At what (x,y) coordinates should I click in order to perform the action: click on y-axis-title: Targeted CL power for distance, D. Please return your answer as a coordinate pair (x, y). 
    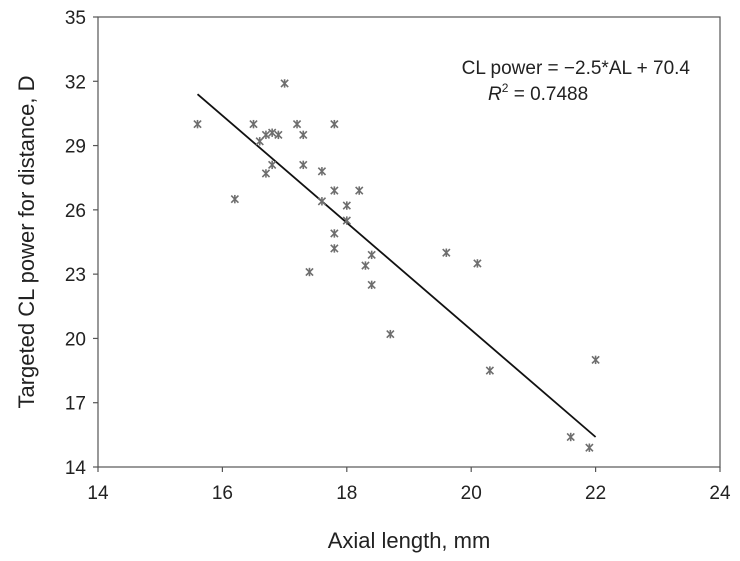
    Looking at the image, I should click on (26, 241).